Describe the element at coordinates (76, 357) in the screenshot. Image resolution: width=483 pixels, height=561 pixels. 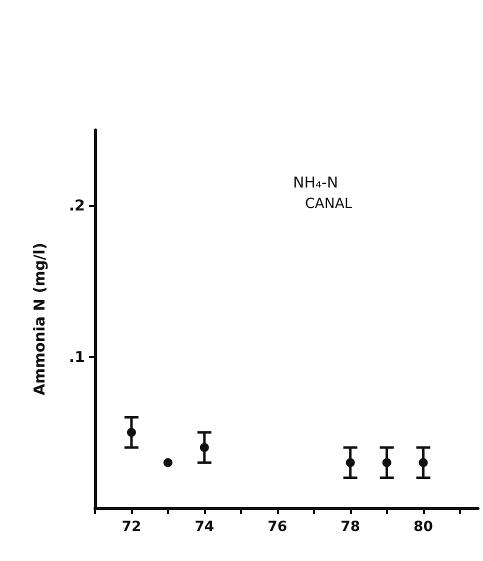
I see `y-tick-label: .1` at that location.